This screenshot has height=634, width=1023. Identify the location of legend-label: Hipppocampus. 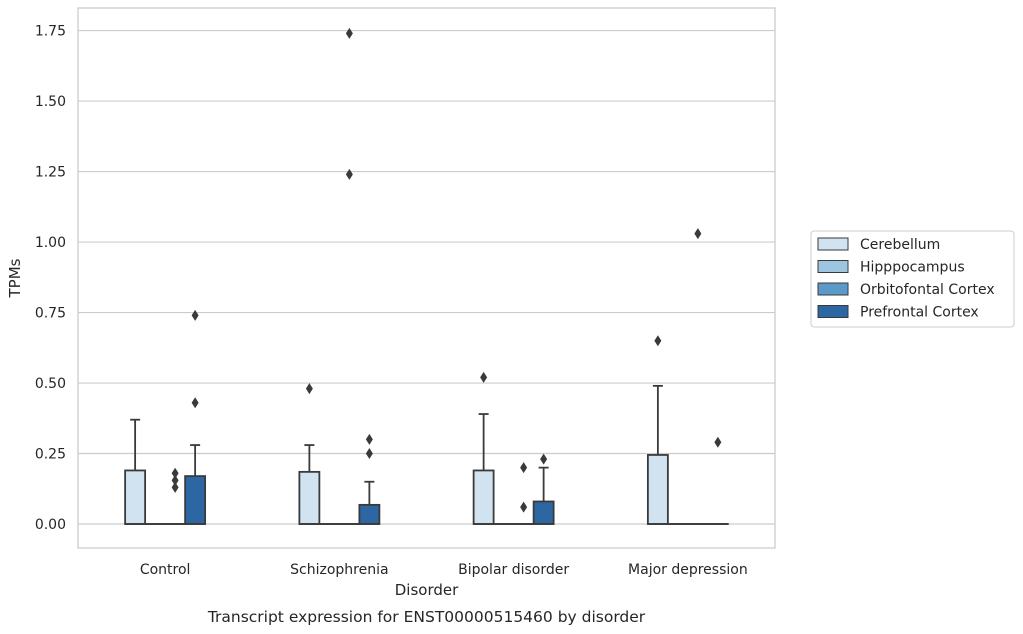
(912, 268).